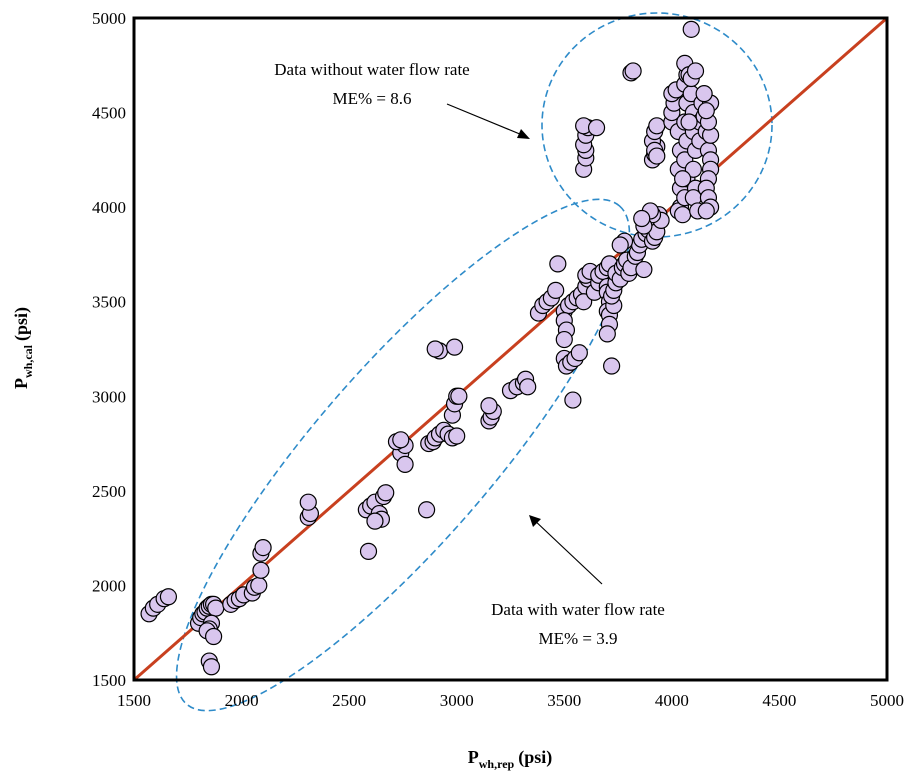 Image resolution: width=914 pixels, height=780 pixels. I want to click on x-tick-label: 4500, so click(779, 700).